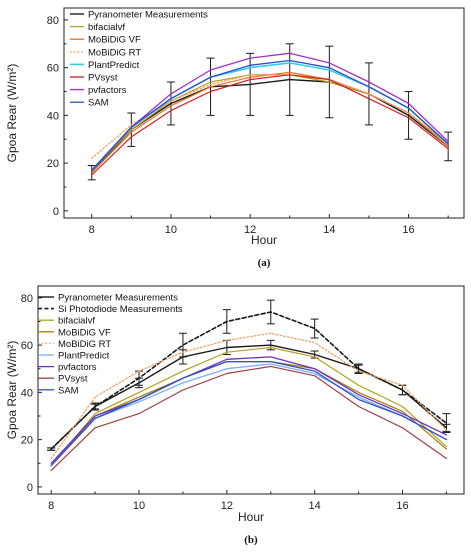 The width and height of the screenshot is (471, 555). Describe the element at coordinates (120, 309) in the screenshot. I see `legend-label: Si Photodiode Measurements` at that location.